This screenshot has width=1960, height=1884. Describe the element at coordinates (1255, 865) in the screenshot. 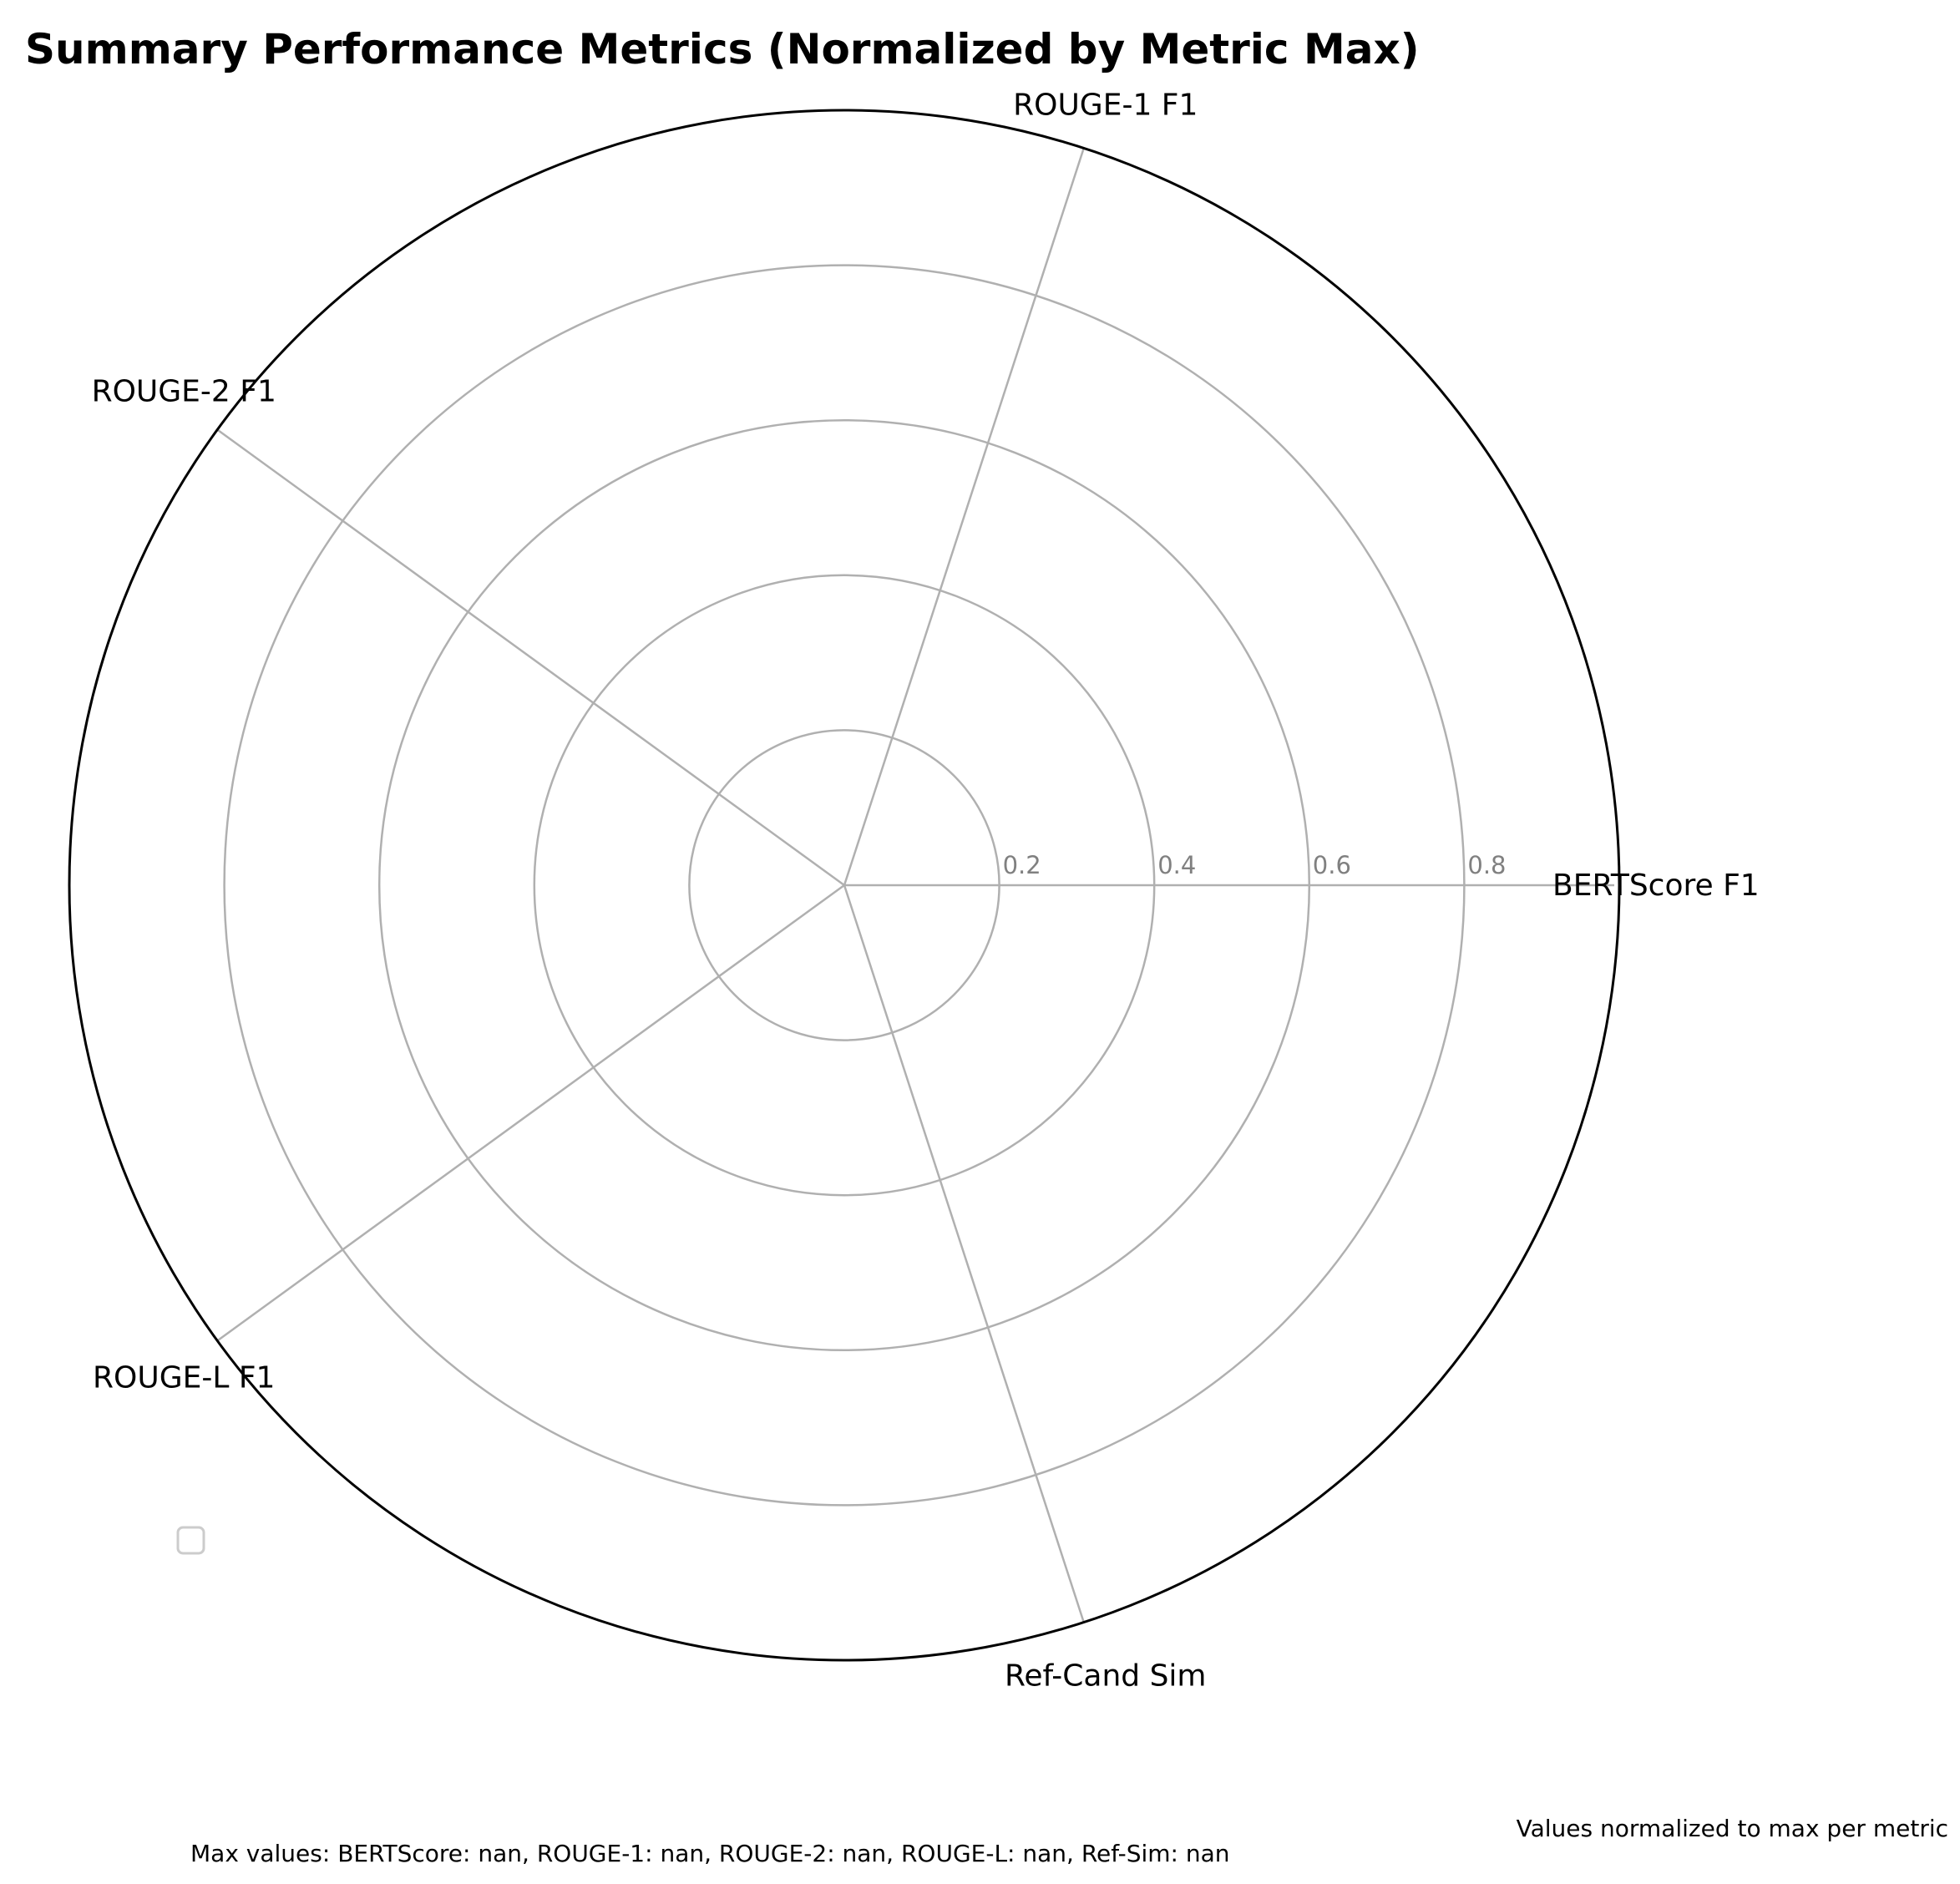

I see `radial-tick-labels: 0.2 0.4 0.6 0.8` at that location.